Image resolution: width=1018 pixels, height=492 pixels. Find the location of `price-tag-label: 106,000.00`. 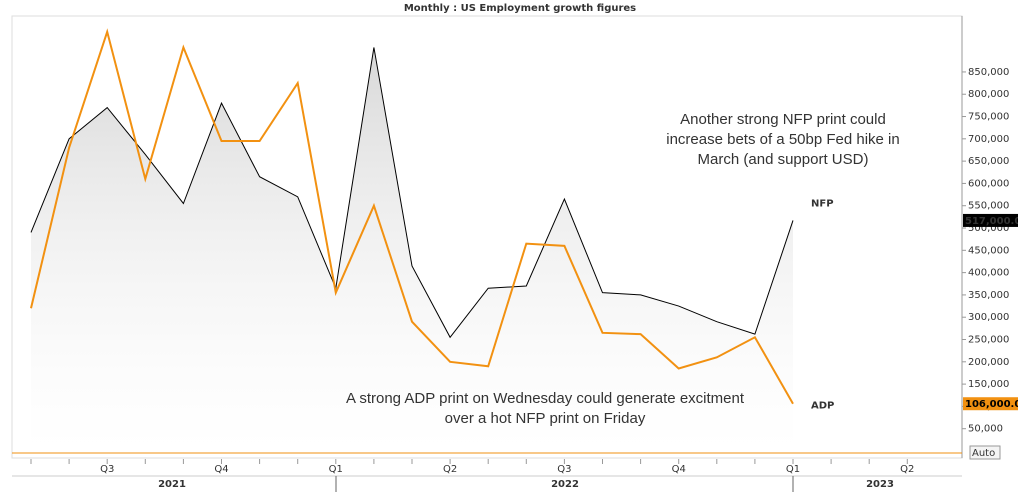

price-tag-label: 106,000.00 is located at coordinates (991, 404).